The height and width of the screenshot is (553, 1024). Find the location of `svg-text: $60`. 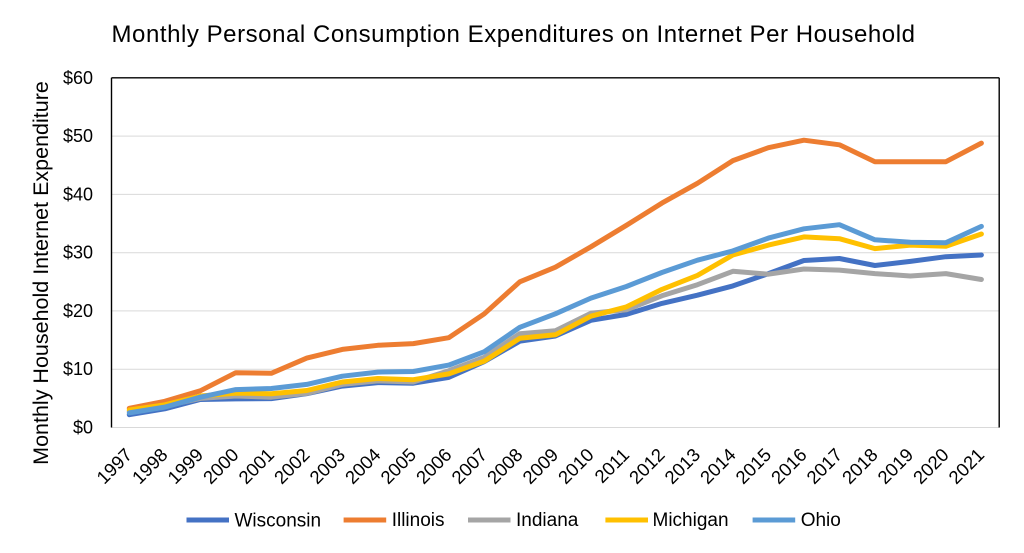

svg-text: $60 is located at coordinates (78, 78).